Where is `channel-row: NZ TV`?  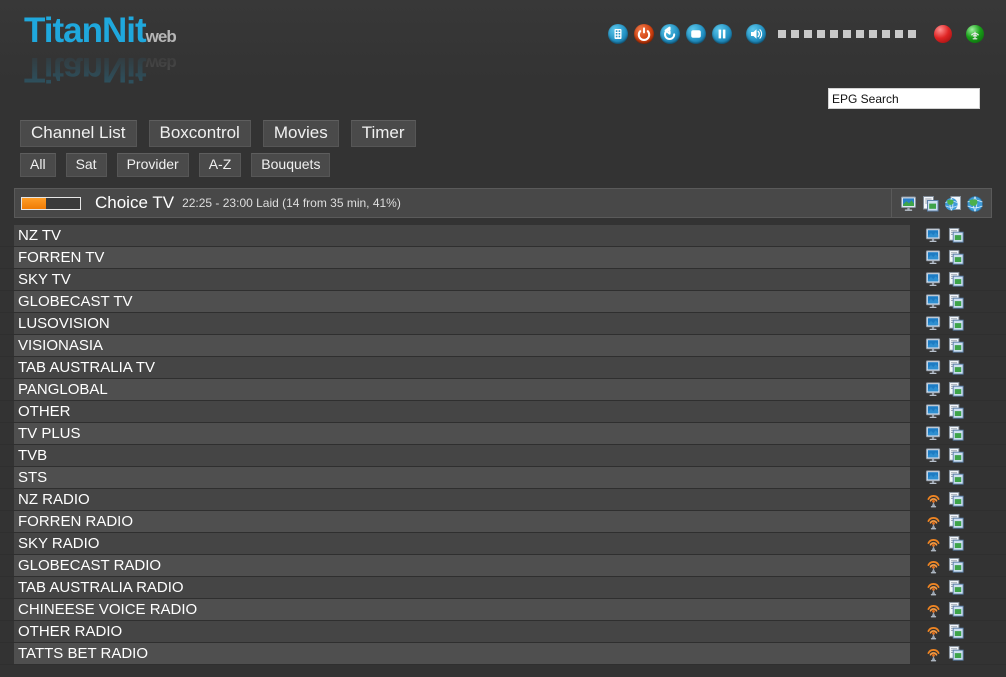 channel-row: NZ TV is located at coordinates (503, 236).